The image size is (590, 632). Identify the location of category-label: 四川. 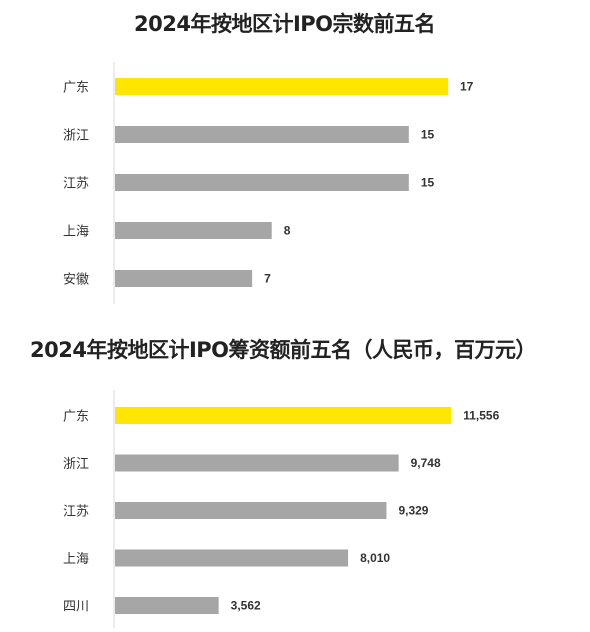
(76, 607).